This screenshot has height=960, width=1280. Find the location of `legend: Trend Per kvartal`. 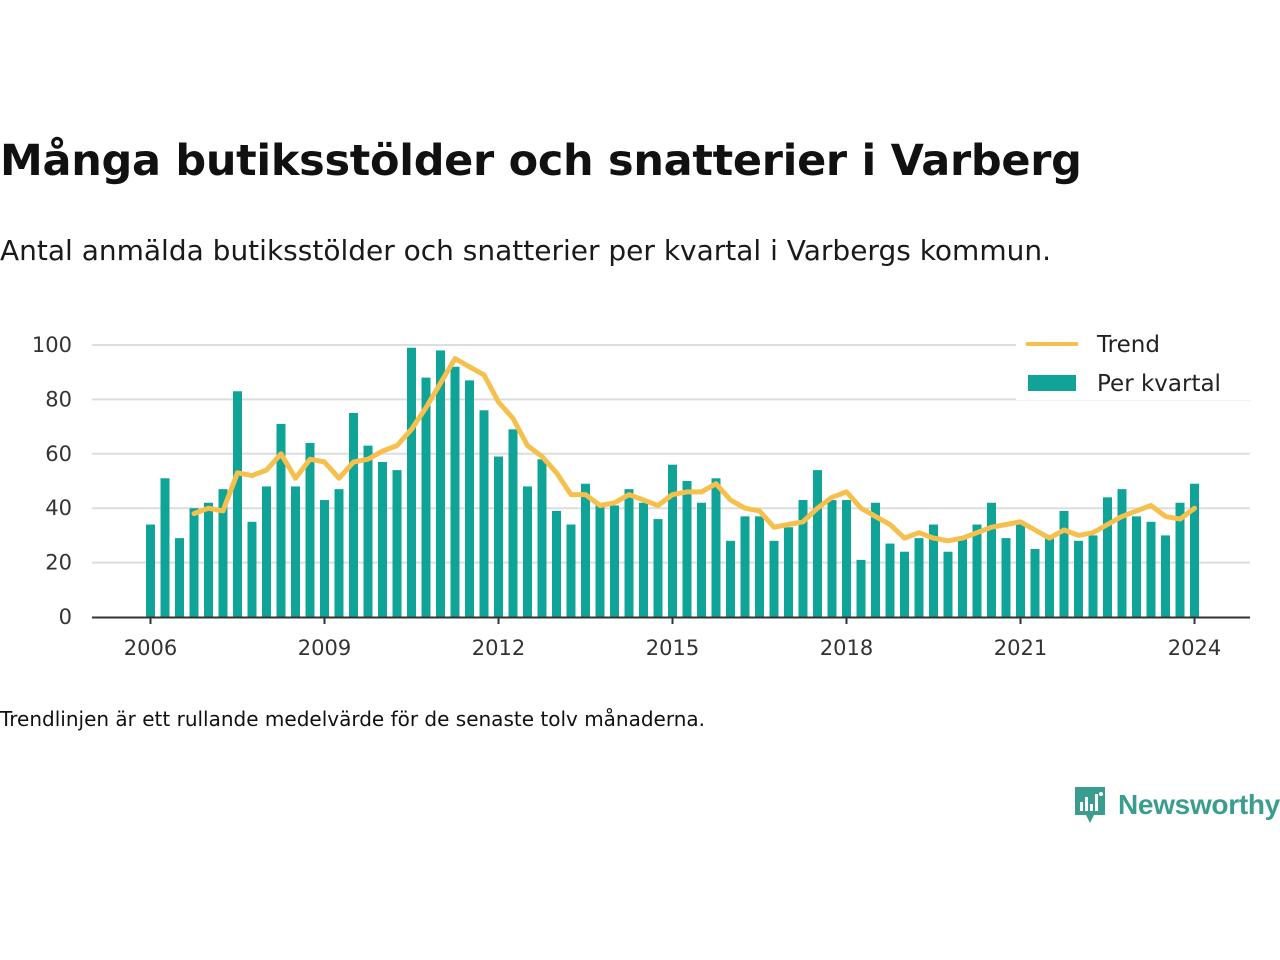

legend: Trend Per kvartal is located at coordinates (1133, 364).